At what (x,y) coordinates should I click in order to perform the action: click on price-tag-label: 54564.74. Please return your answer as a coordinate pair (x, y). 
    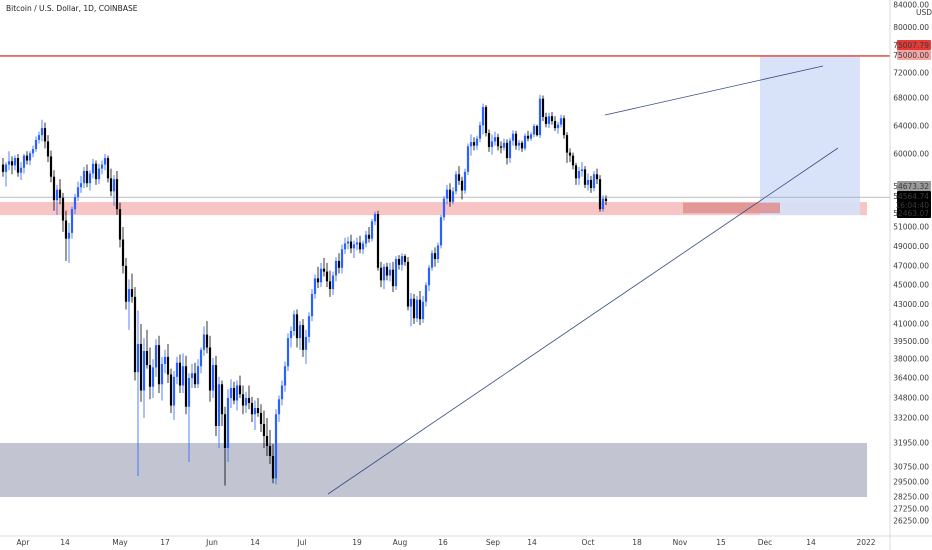
    Looking at the image, I should click on (911, 196).